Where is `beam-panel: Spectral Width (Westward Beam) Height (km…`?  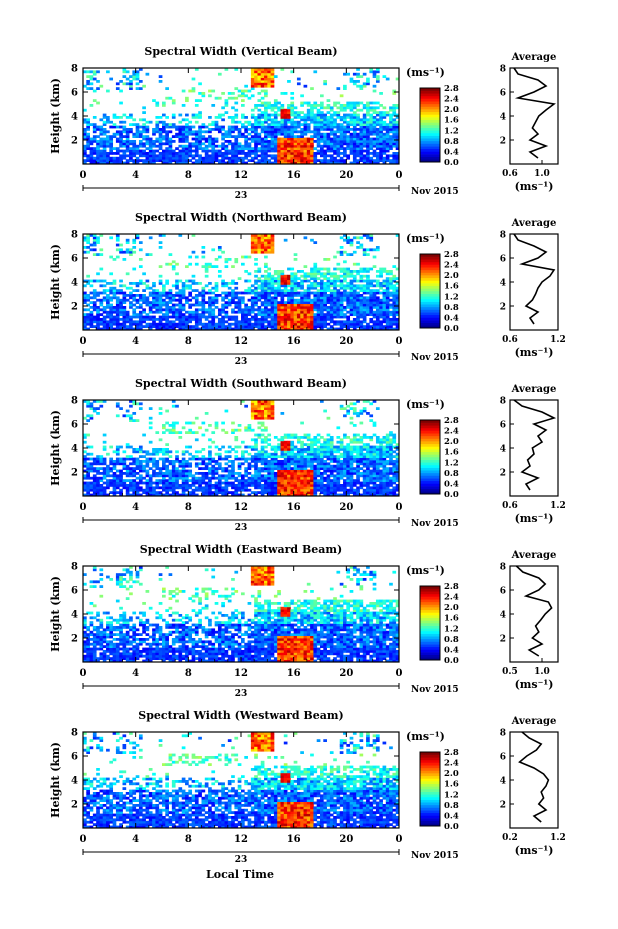
beam-panel: Spectral Width (Westward Beam) Height (km… is located at coordinates (307, 787).